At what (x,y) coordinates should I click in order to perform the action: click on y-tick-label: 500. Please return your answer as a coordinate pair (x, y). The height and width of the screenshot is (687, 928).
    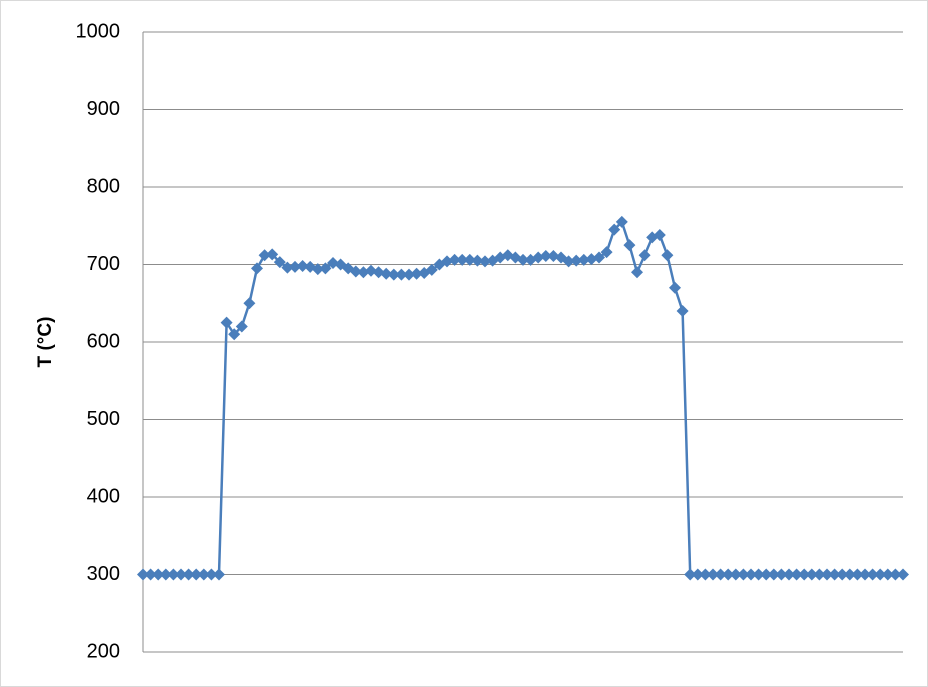
    Looking at the image, I should click on (103, 419).